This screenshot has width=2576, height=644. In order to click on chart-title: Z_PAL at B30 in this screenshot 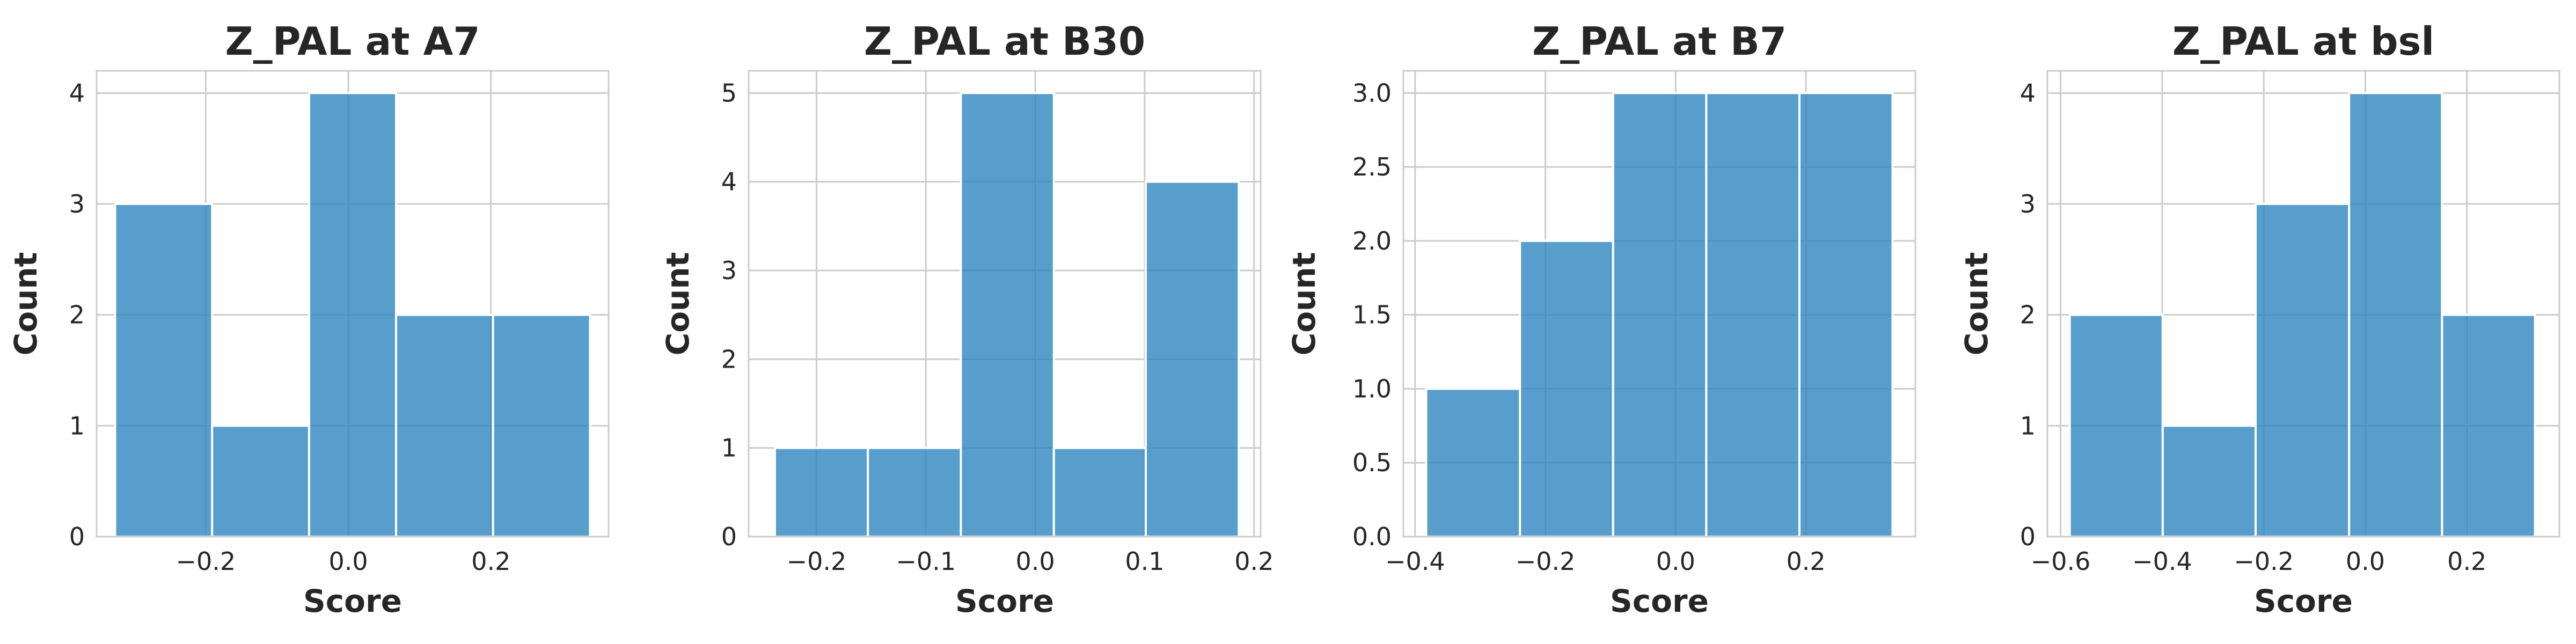, I will do `click(1004, 41)`.